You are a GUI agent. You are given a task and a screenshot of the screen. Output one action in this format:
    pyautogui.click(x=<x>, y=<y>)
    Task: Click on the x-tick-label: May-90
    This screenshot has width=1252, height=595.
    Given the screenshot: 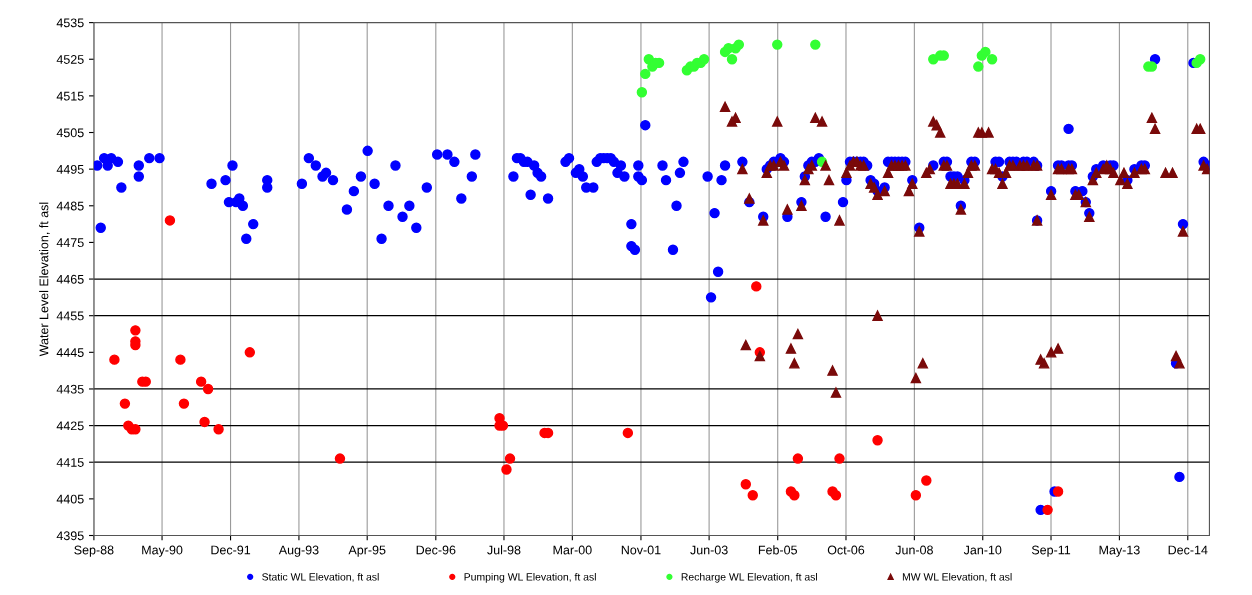 What is the action you would take?
    pyautogui.click(x=162, y=551)
    